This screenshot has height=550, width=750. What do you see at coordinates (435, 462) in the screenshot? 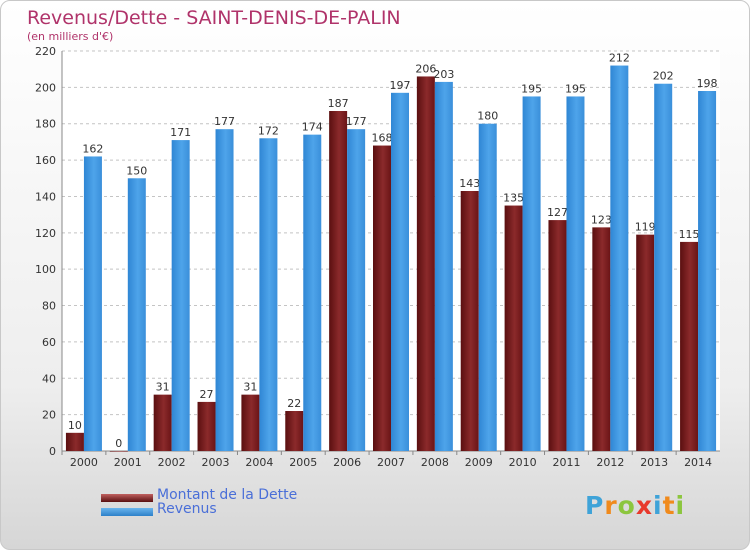
I see `x-tick-label: 2008` at bounding box center [435, 462].